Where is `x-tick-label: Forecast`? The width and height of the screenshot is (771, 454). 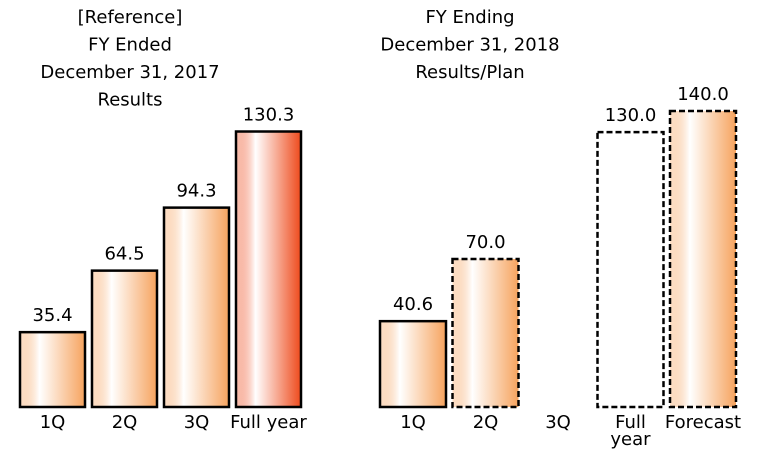 x-tick-label: Forecast is located at coordinates (703, 422).